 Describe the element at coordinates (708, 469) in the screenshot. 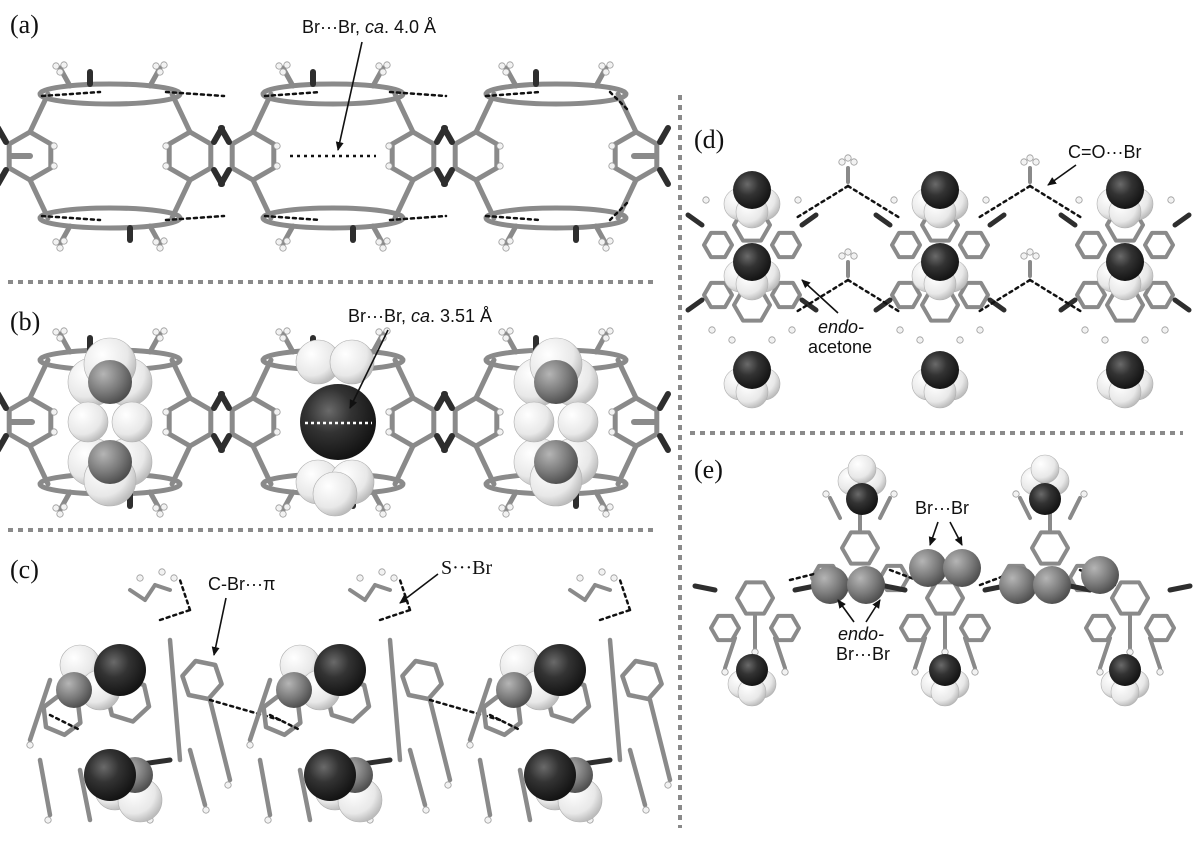

I see `panel-label-e: (e)` at that location.